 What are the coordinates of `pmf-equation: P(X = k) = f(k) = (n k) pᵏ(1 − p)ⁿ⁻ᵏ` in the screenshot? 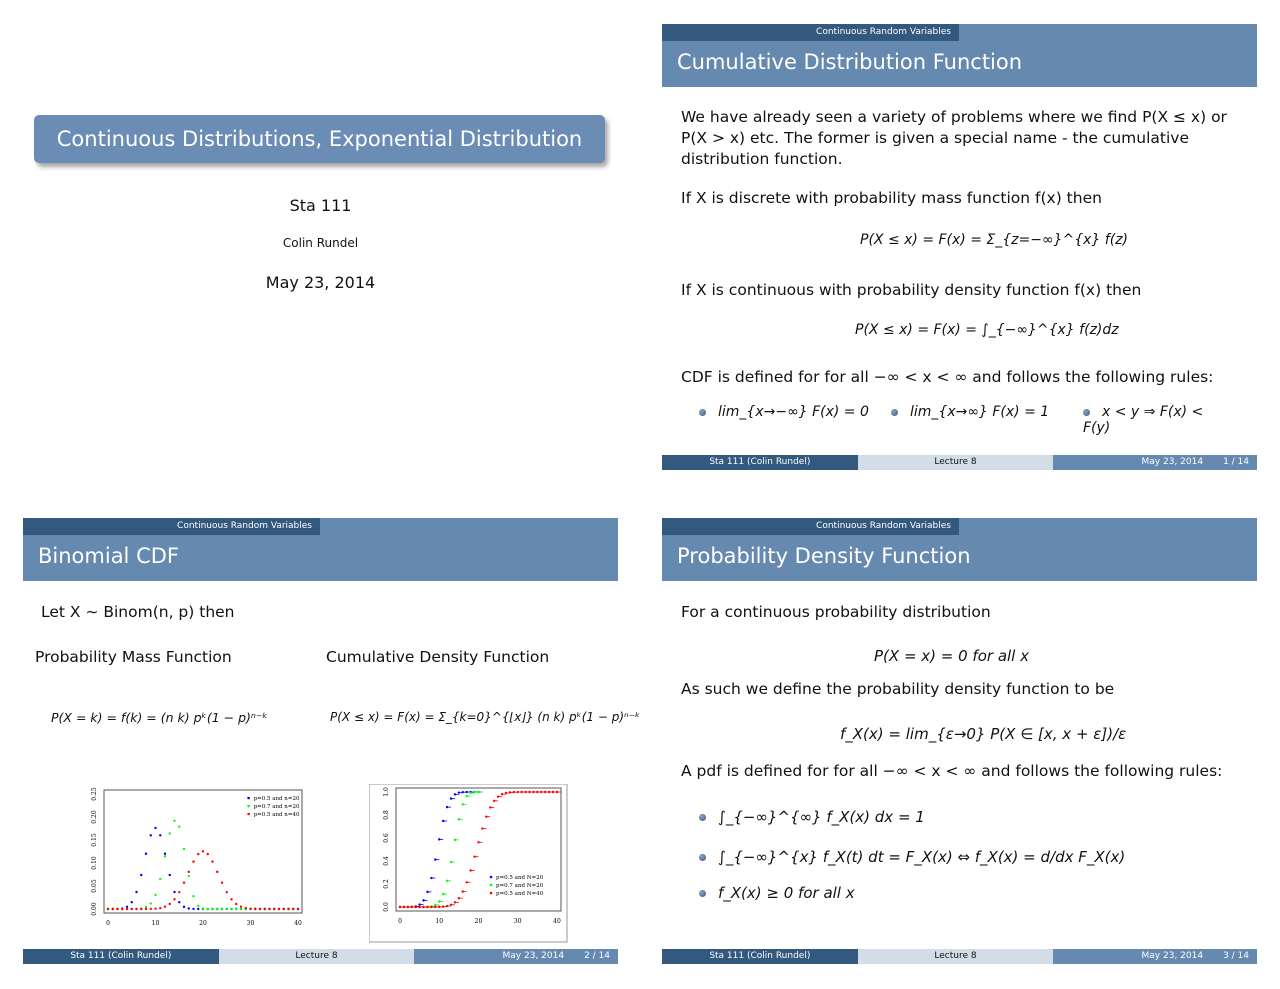 It's located at (159, 717).